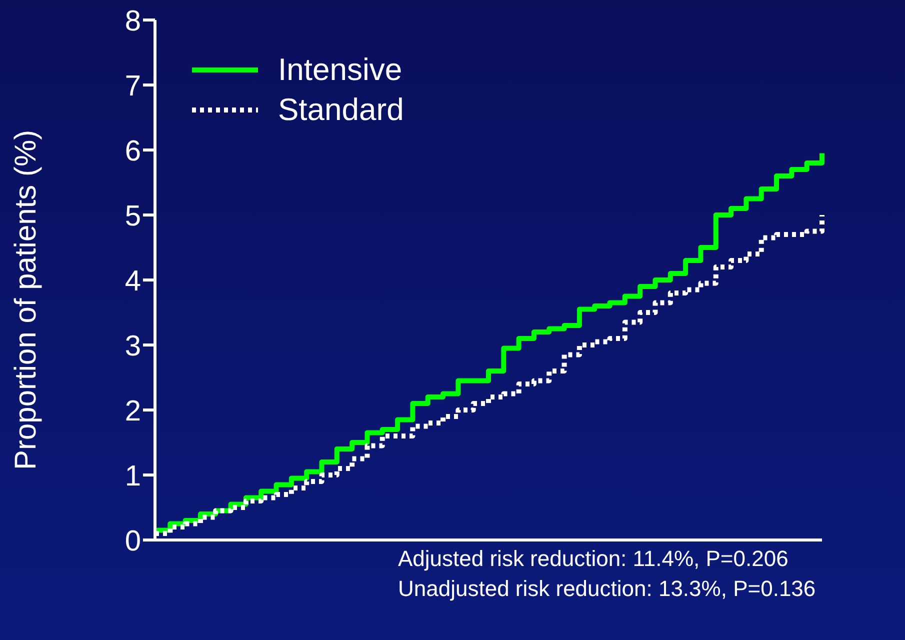 This screenshot has width=905, height=640. I want to click on legend-label: Intensive, so click(340, 70).